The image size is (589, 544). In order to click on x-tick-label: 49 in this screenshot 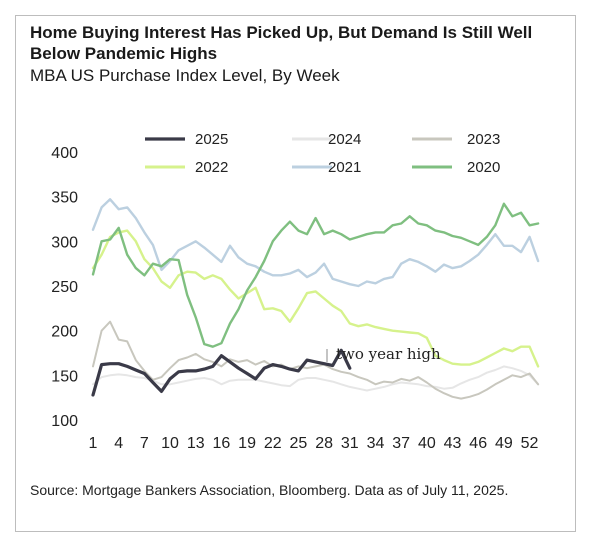, I will do `click(504, 443)`.